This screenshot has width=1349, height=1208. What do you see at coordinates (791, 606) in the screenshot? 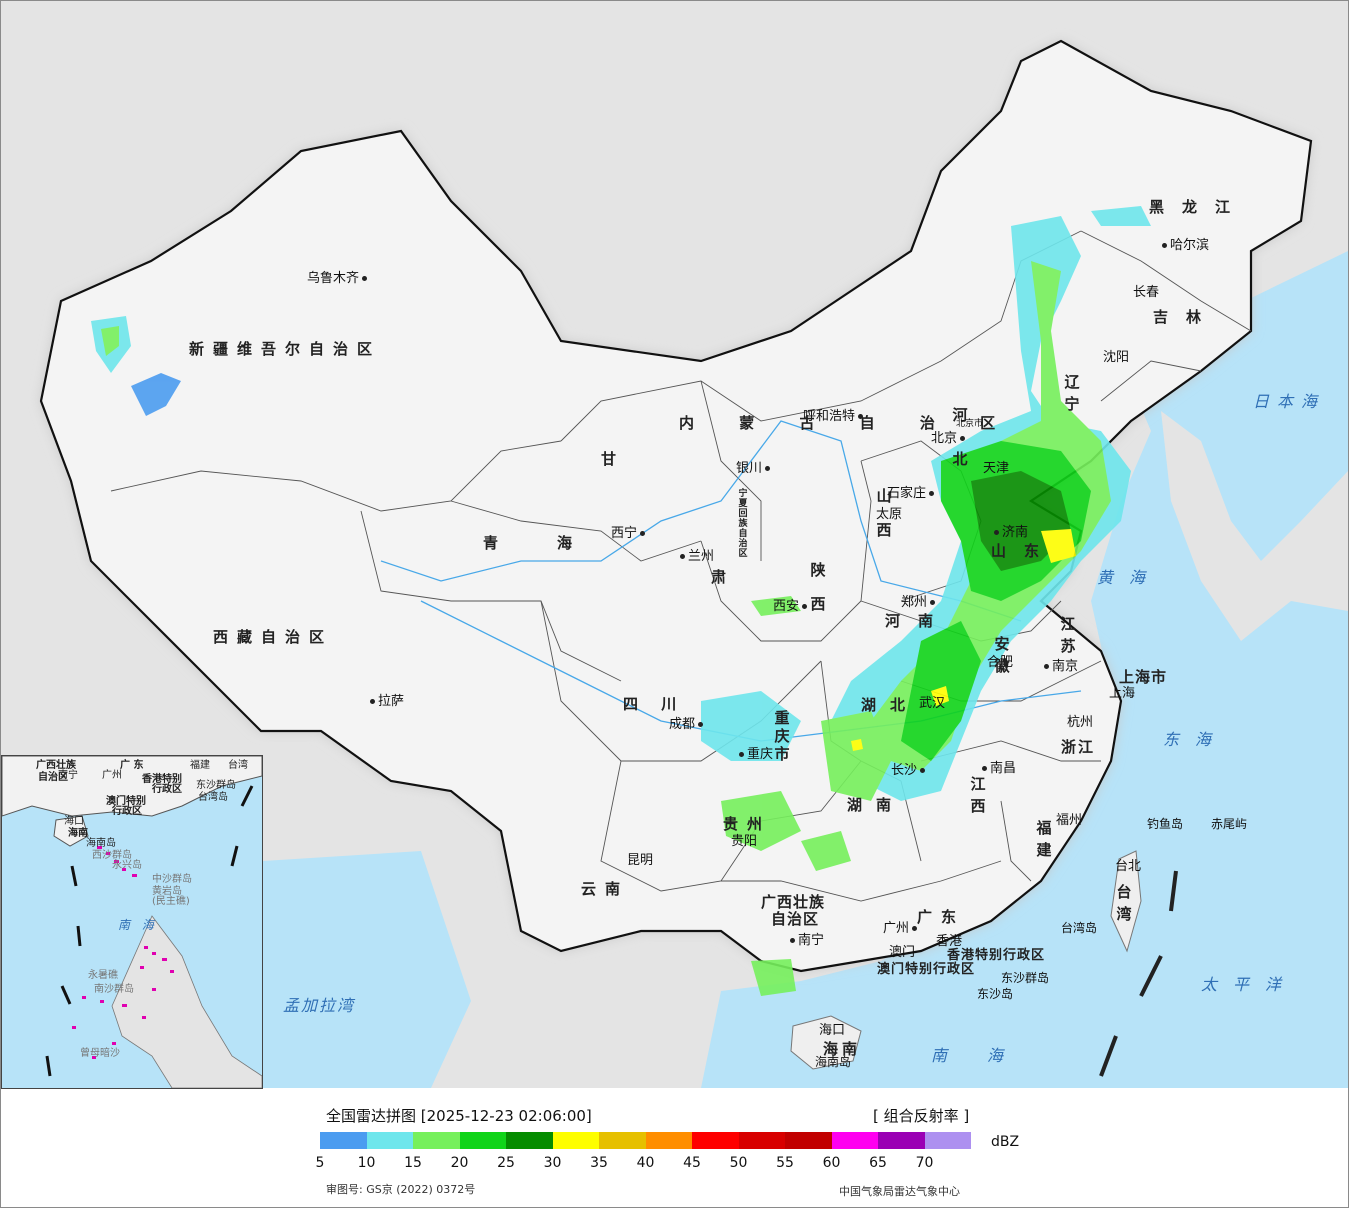
I see `city-xian: 西安` at bounding box center [791, 606].